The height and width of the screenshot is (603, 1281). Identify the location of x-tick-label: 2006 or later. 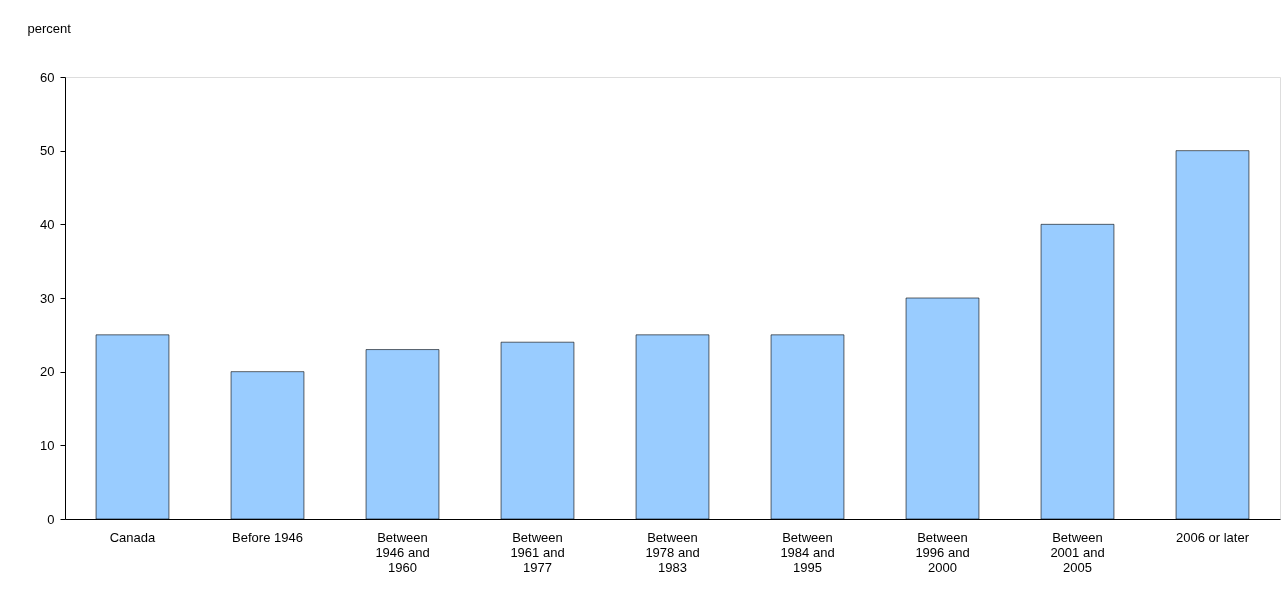
(1213, 537).